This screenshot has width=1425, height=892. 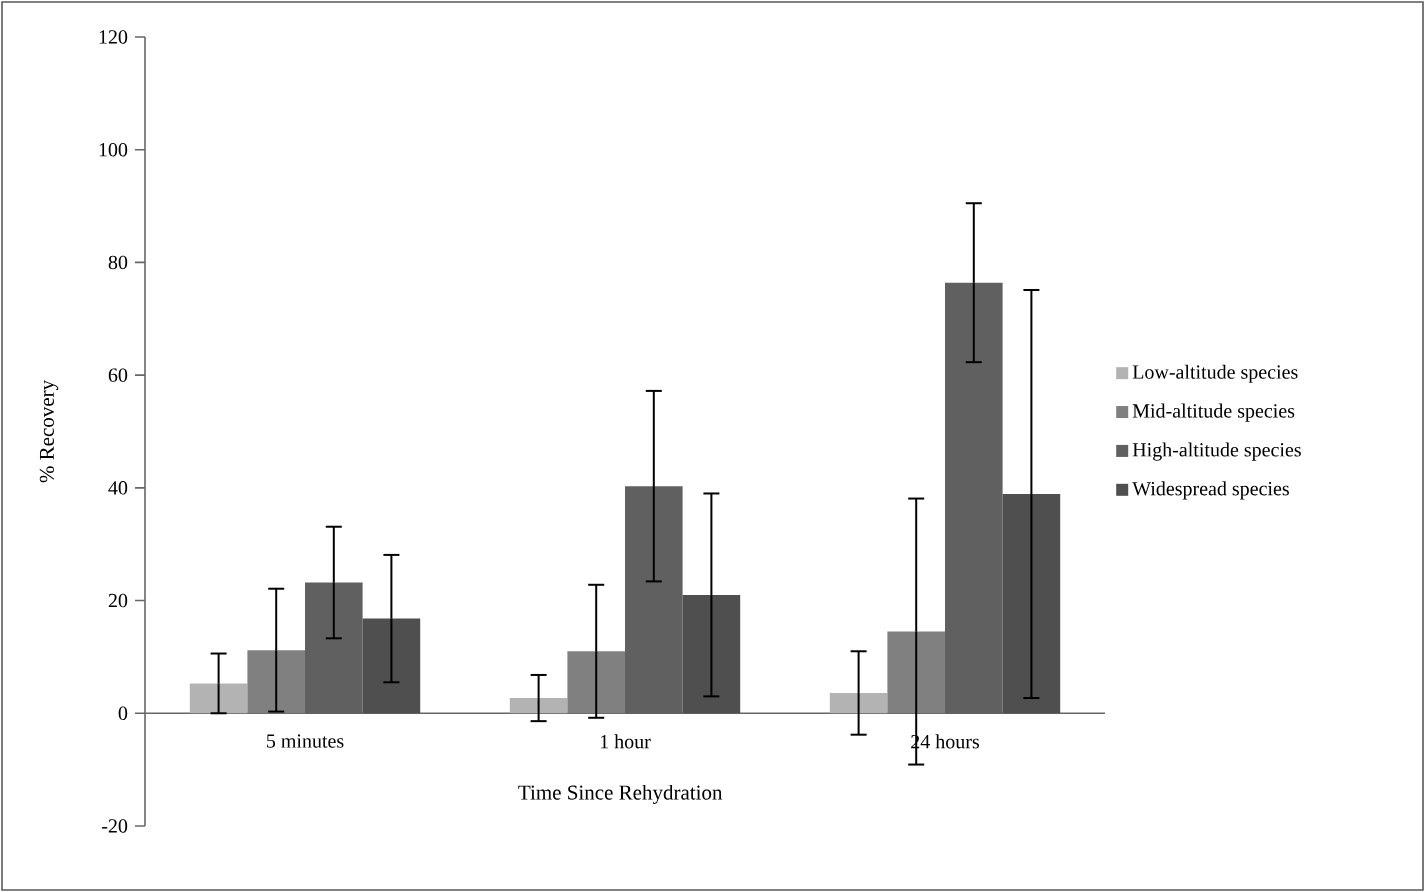 I want to click on y-tick-label: 100, so click(x=113, y=149).